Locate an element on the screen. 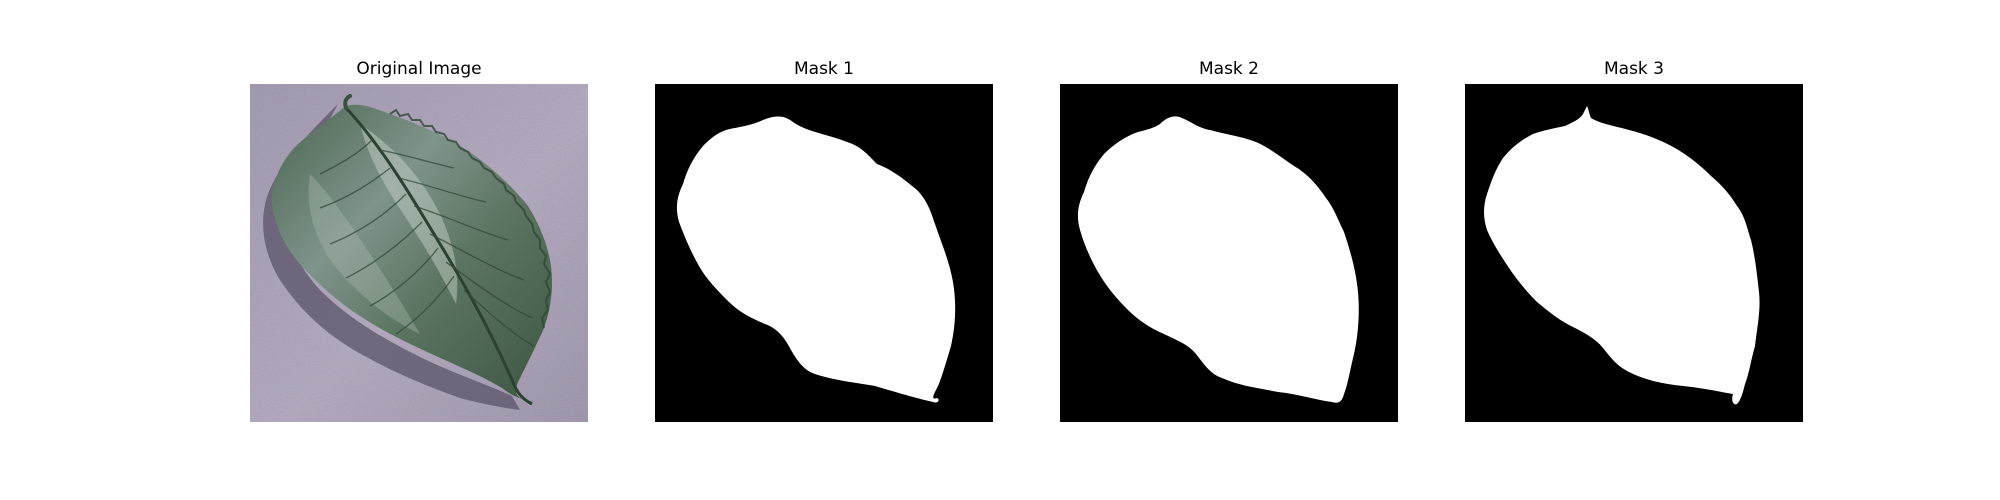  mask-2-image is located at coordinates (1229, 253).